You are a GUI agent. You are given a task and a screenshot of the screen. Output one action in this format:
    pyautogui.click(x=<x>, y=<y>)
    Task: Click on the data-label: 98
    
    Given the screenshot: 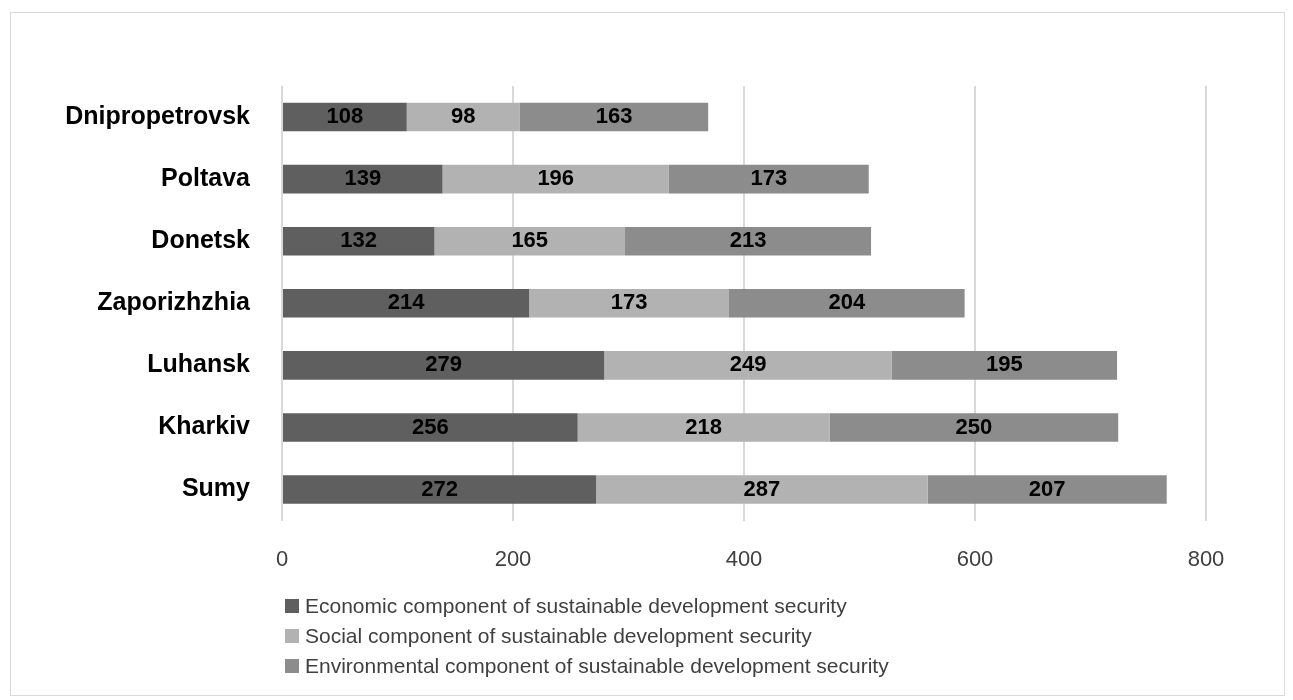 What is the action you would take?
    pyautogui.click(x=463, y=116)
    